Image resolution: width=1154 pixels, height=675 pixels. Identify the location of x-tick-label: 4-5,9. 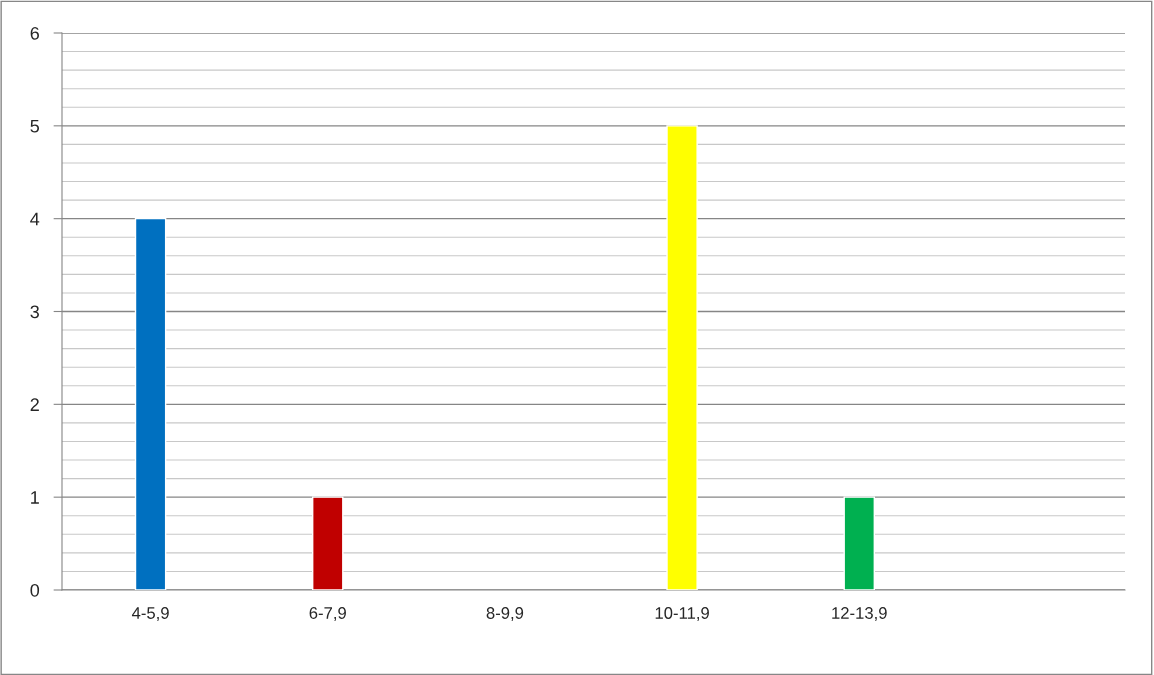
(150, 614).